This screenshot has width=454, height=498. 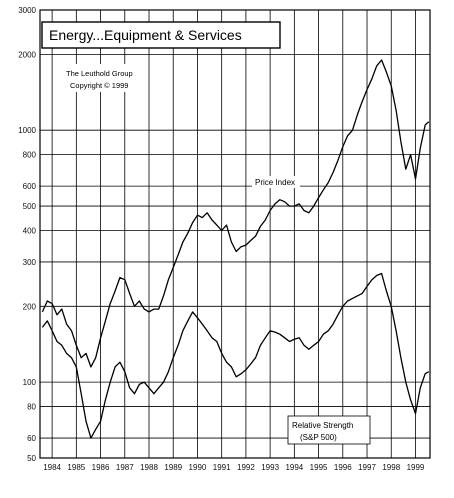 I want to click on x-tick-label: 1992, so click(x=246, y=467).